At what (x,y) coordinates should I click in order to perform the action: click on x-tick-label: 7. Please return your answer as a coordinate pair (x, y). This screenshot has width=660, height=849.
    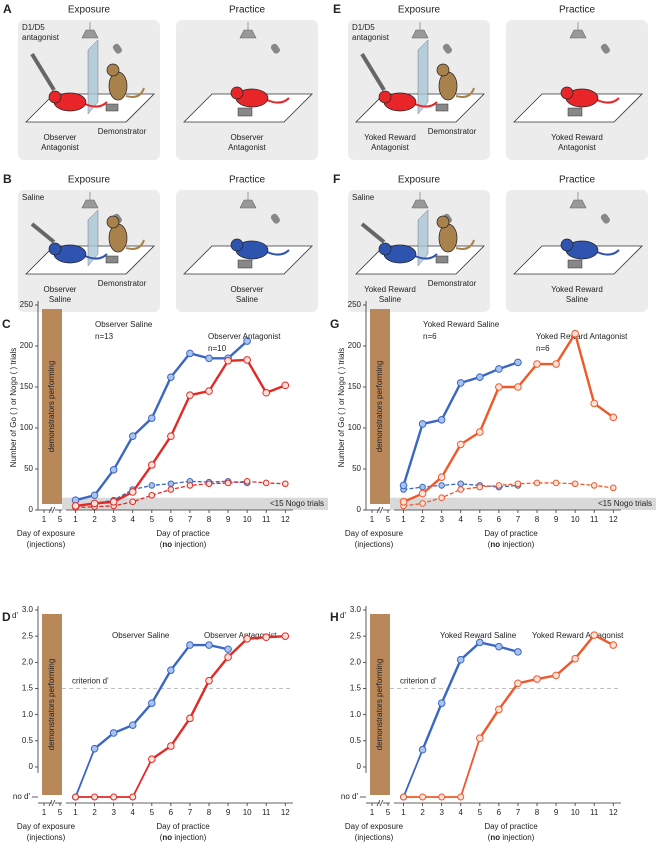
    Looking at the image, I should click on (518, 519).